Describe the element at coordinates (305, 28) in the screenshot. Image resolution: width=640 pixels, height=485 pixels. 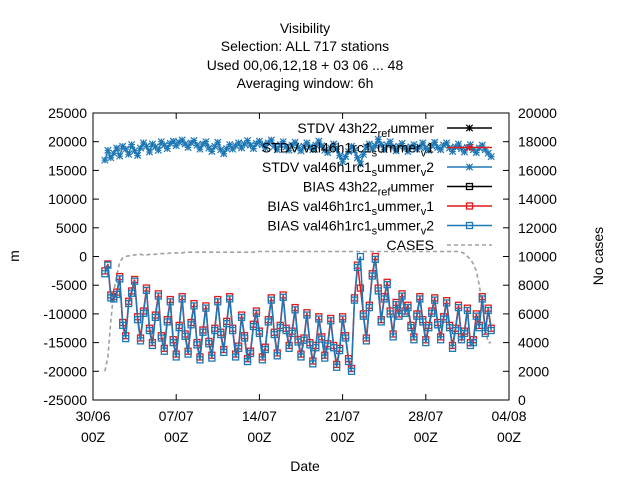
I see `chart-title: Visibility` at that location.